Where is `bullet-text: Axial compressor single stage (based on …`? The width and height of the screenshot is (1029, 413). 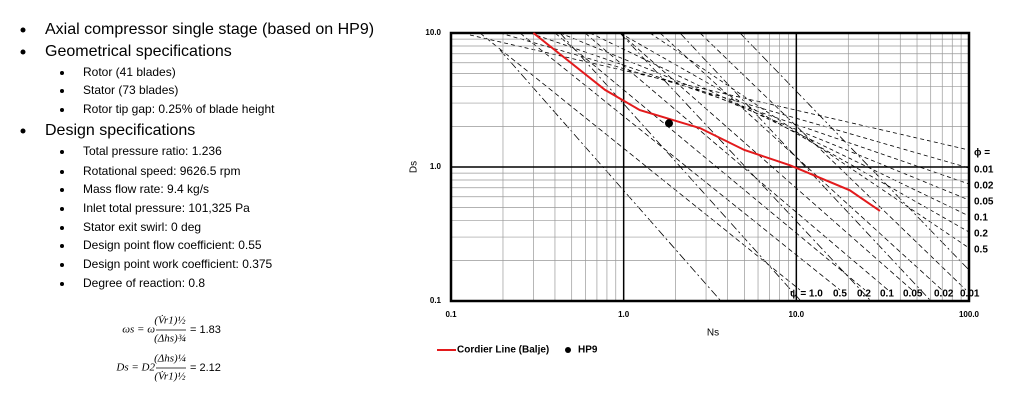
bullet-text: Axial compressor single stage (based on … is located at coordinates (209, 29).